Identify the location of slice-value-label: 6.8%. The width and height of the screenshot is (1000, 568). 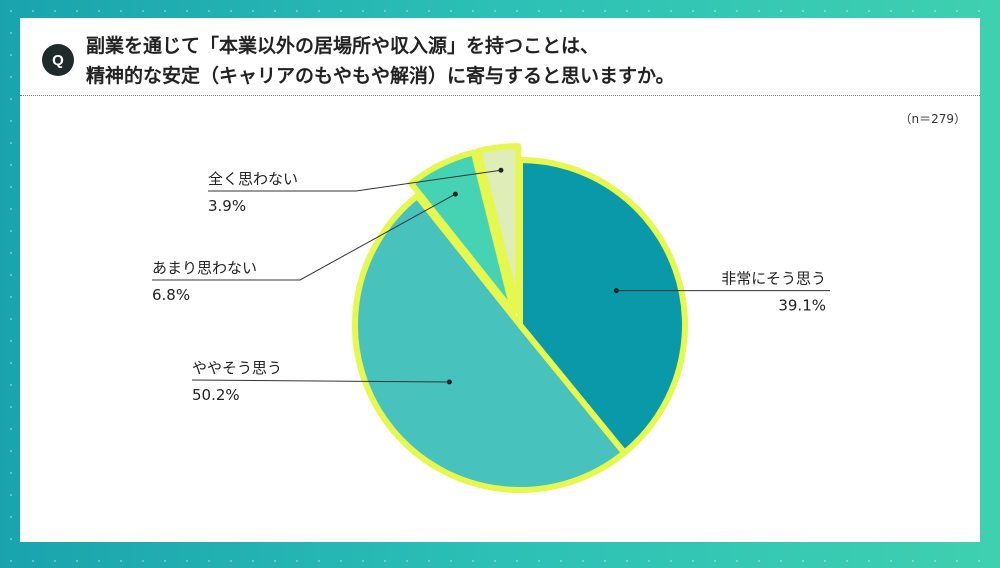
(171, 295).